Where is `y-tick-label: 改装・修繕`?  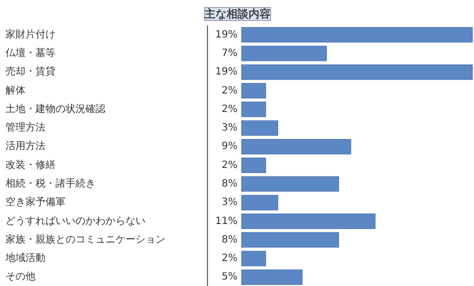
y-tick-label: 改装・修繕 is located at coordinates (31, 164).